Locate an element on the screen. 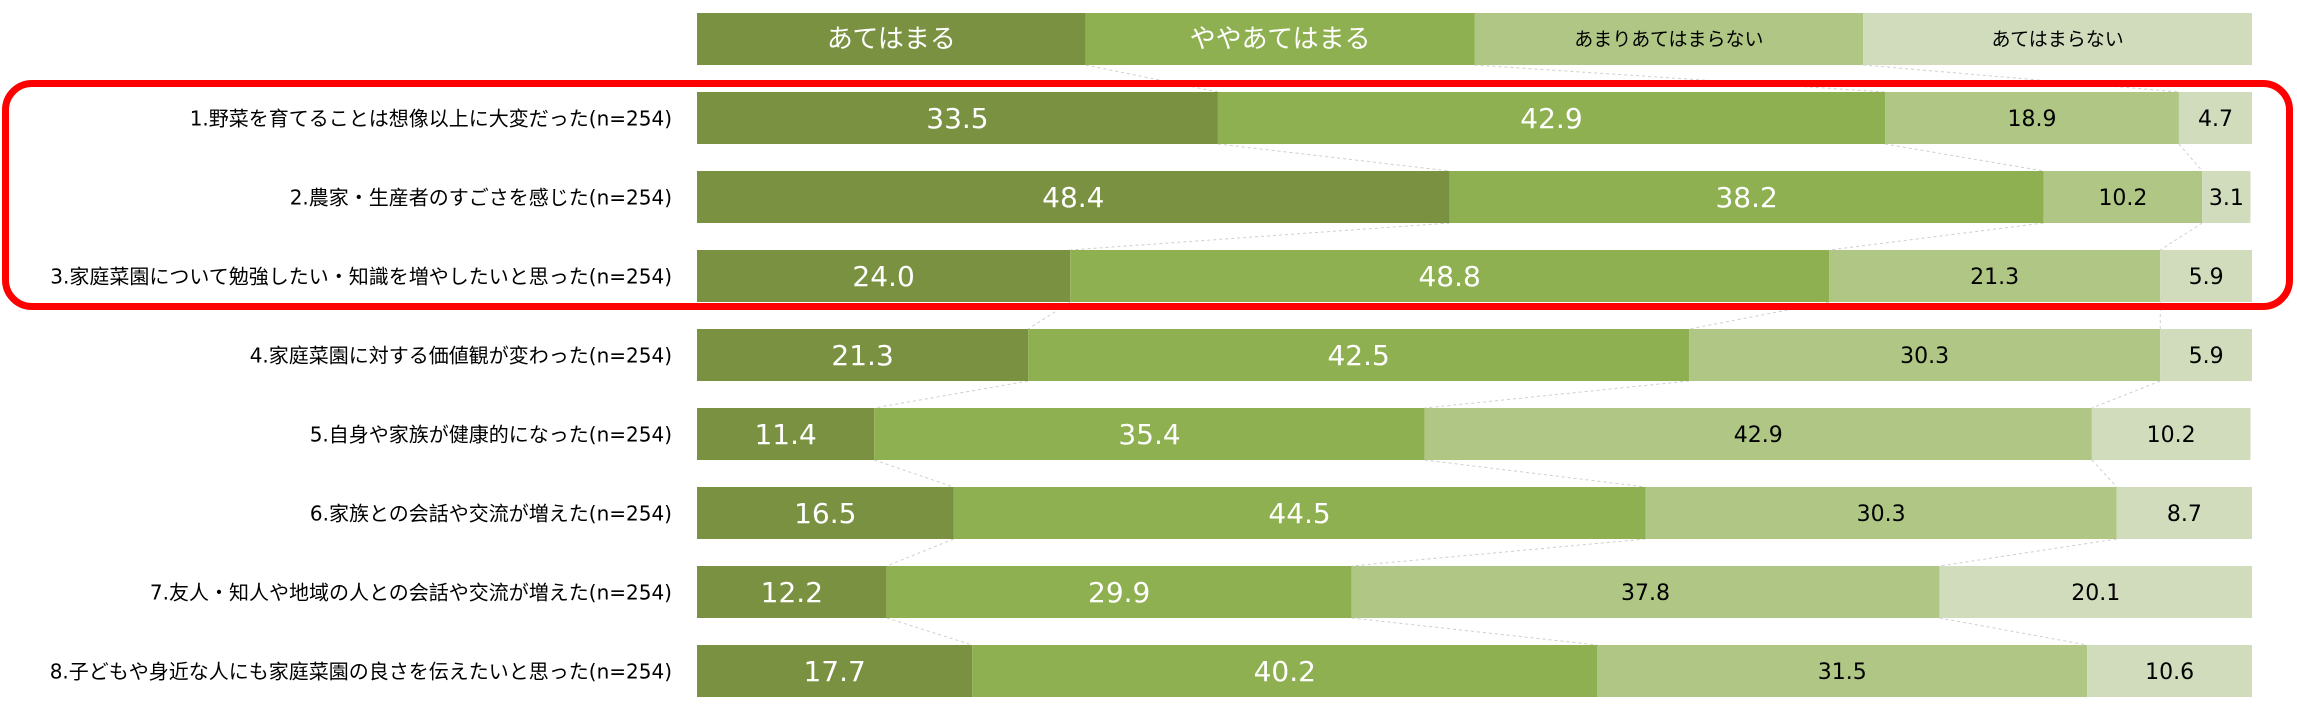  data-label: 4.7 is located at coordinates (2215, 119).